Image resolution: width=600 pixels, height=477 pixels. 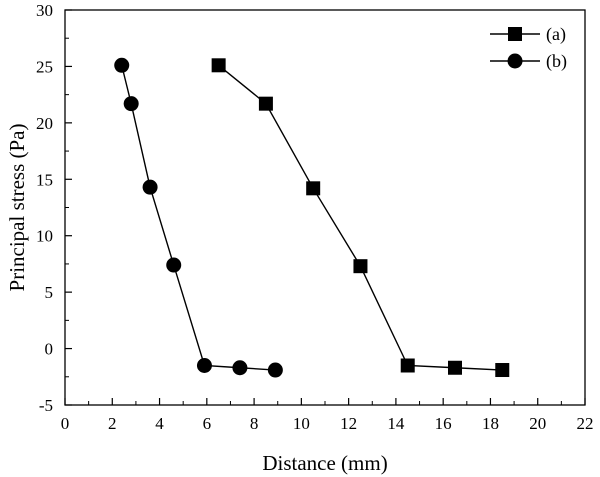 What do you see at coordinates (17, 208) in the screenshot?
I see `y-axis-title: Principal stress (Pa)` at bounding box center [17, 208].